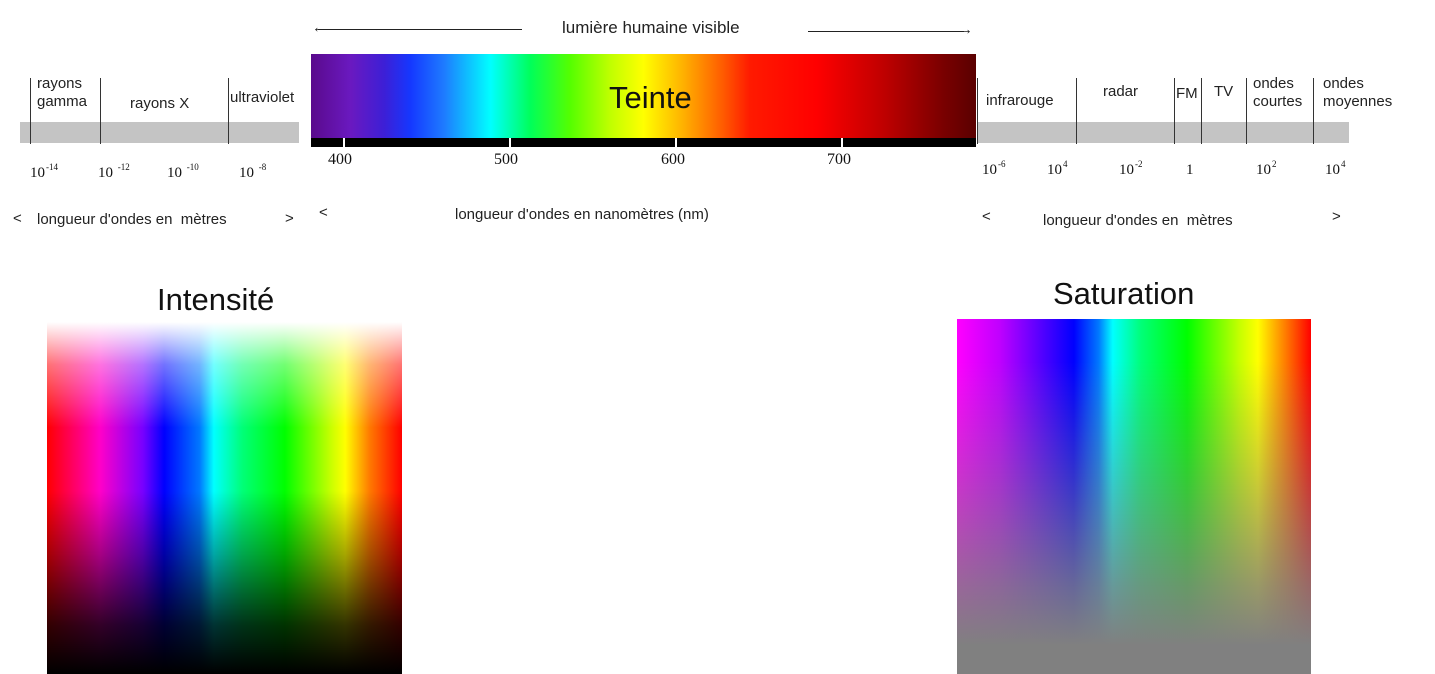  Describe the element at coordinates (1163, 132) in the screenshot. I see `right-band-bar` at that location.